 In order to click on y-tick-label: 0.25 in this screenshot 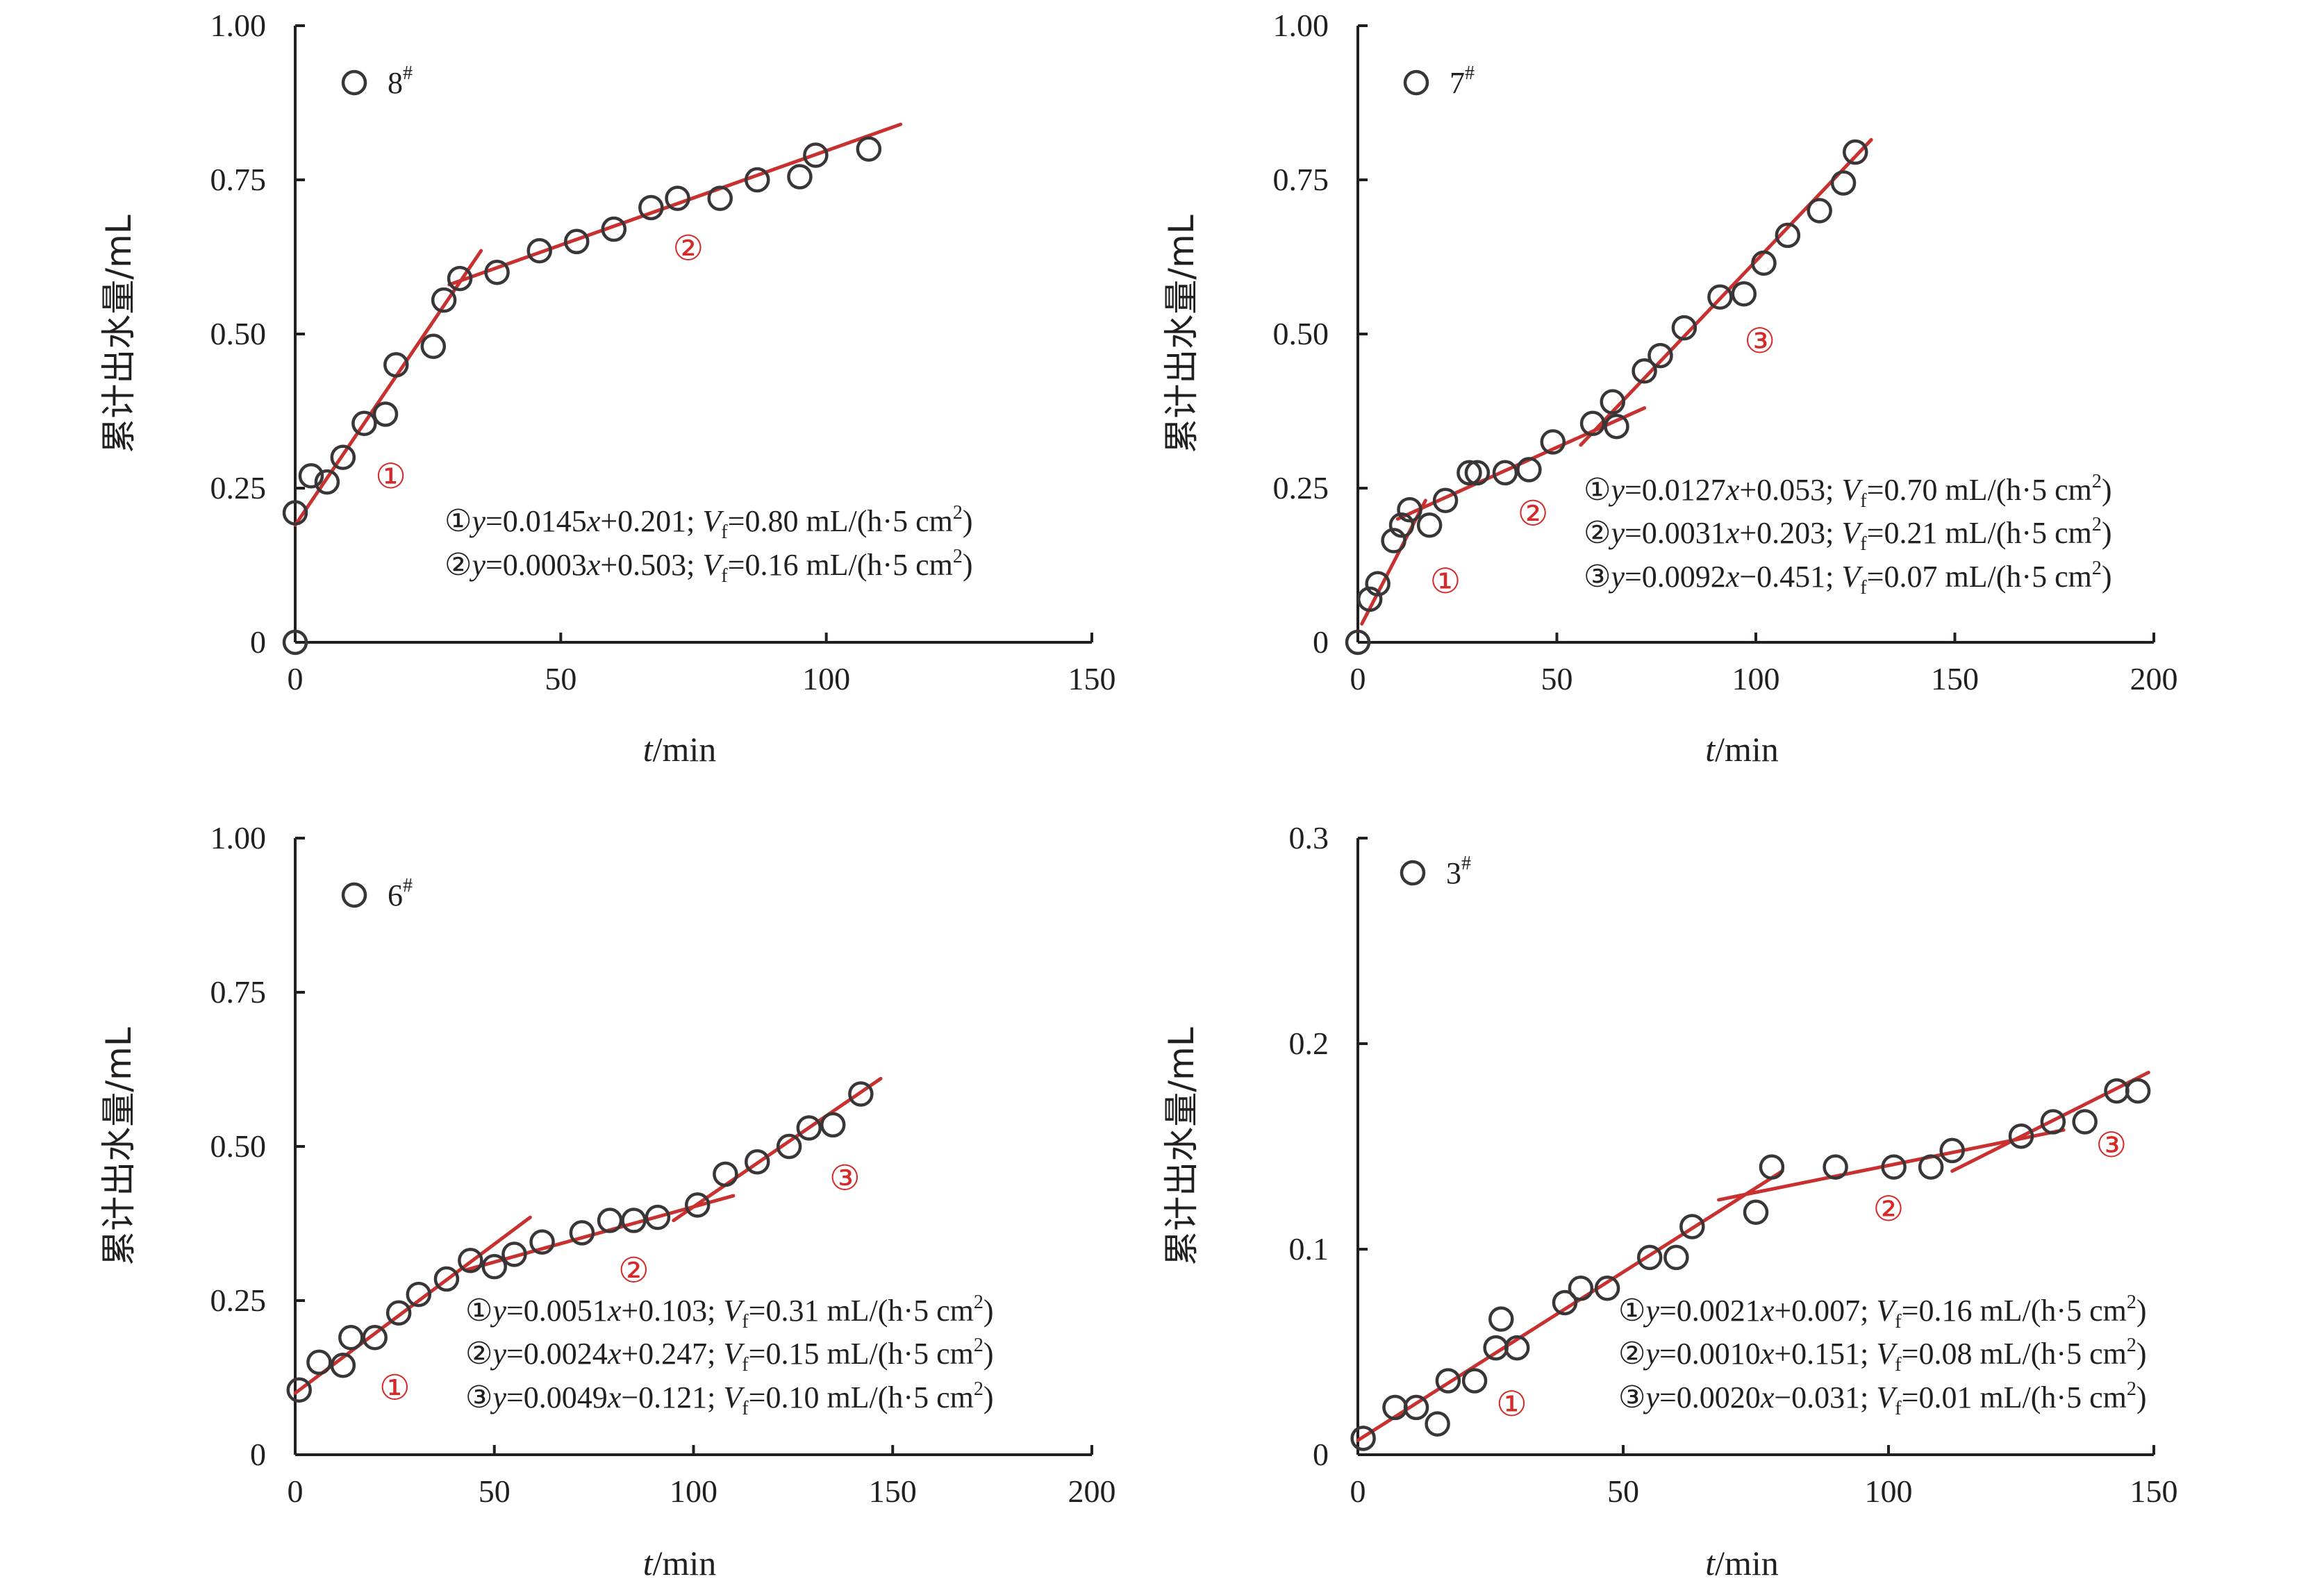, I will do `click(239, 1300)`.